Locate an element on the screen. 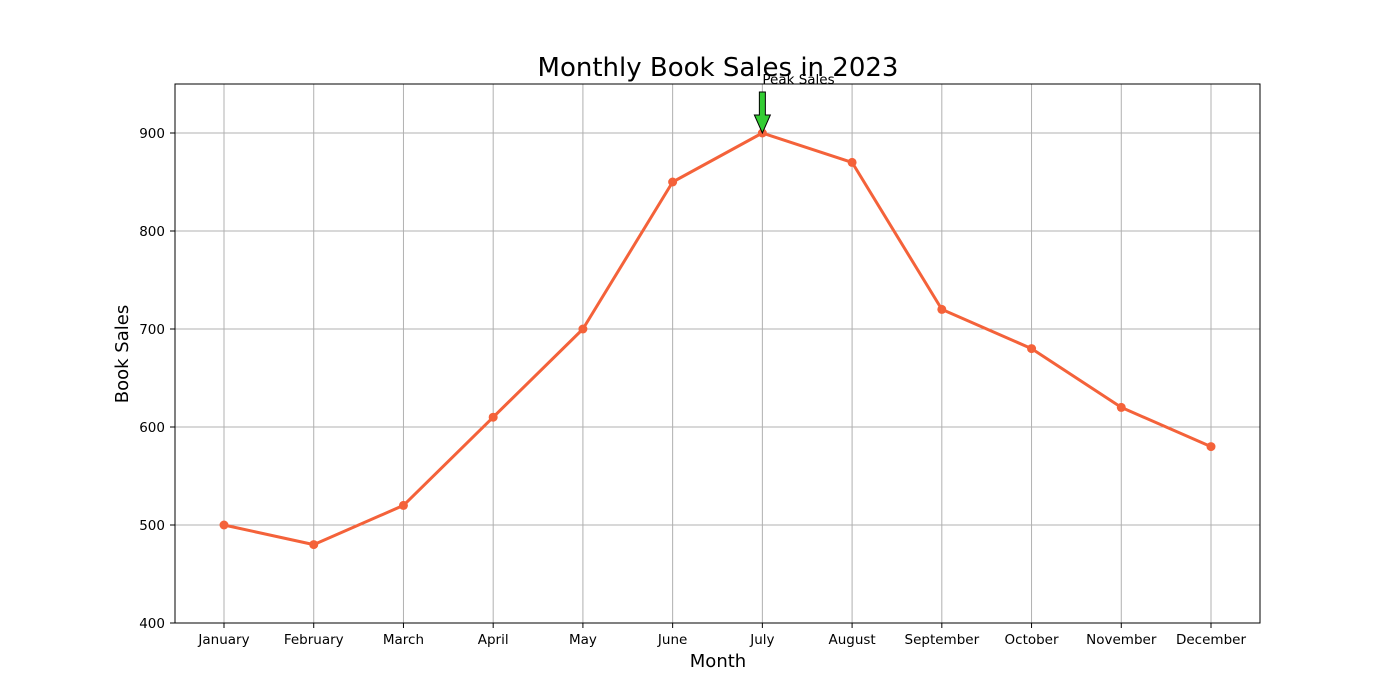 This screenshot has height=700, width=1400. annotation-text: Peak Sales is located at coordinates (798, 80).